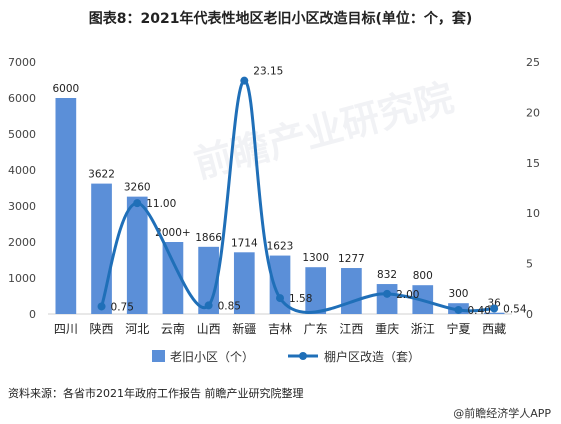  What do you see at coordinates (407, 295) in the screenshot?
I see `line-value-label: 2.00` at bounding box center [407, 295].